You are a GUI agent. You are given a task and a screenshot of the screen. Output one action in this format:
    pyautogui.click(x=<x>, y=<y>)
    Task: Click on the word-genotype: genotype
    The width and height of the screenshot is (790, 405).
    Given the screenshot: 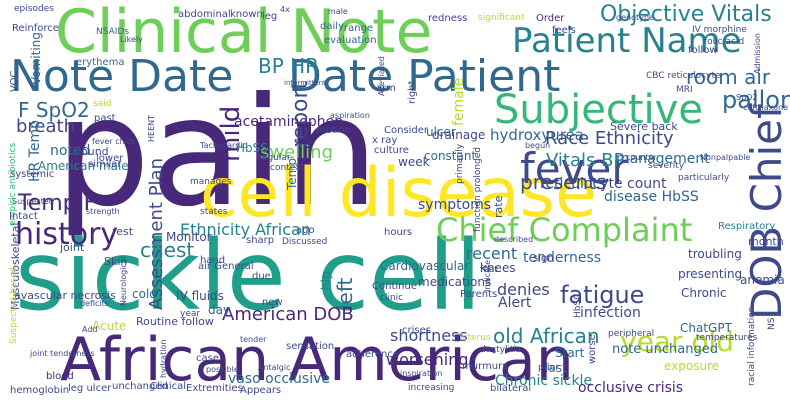 What is the action you would take?
    pyautogui.click(x=635, y=17)
    